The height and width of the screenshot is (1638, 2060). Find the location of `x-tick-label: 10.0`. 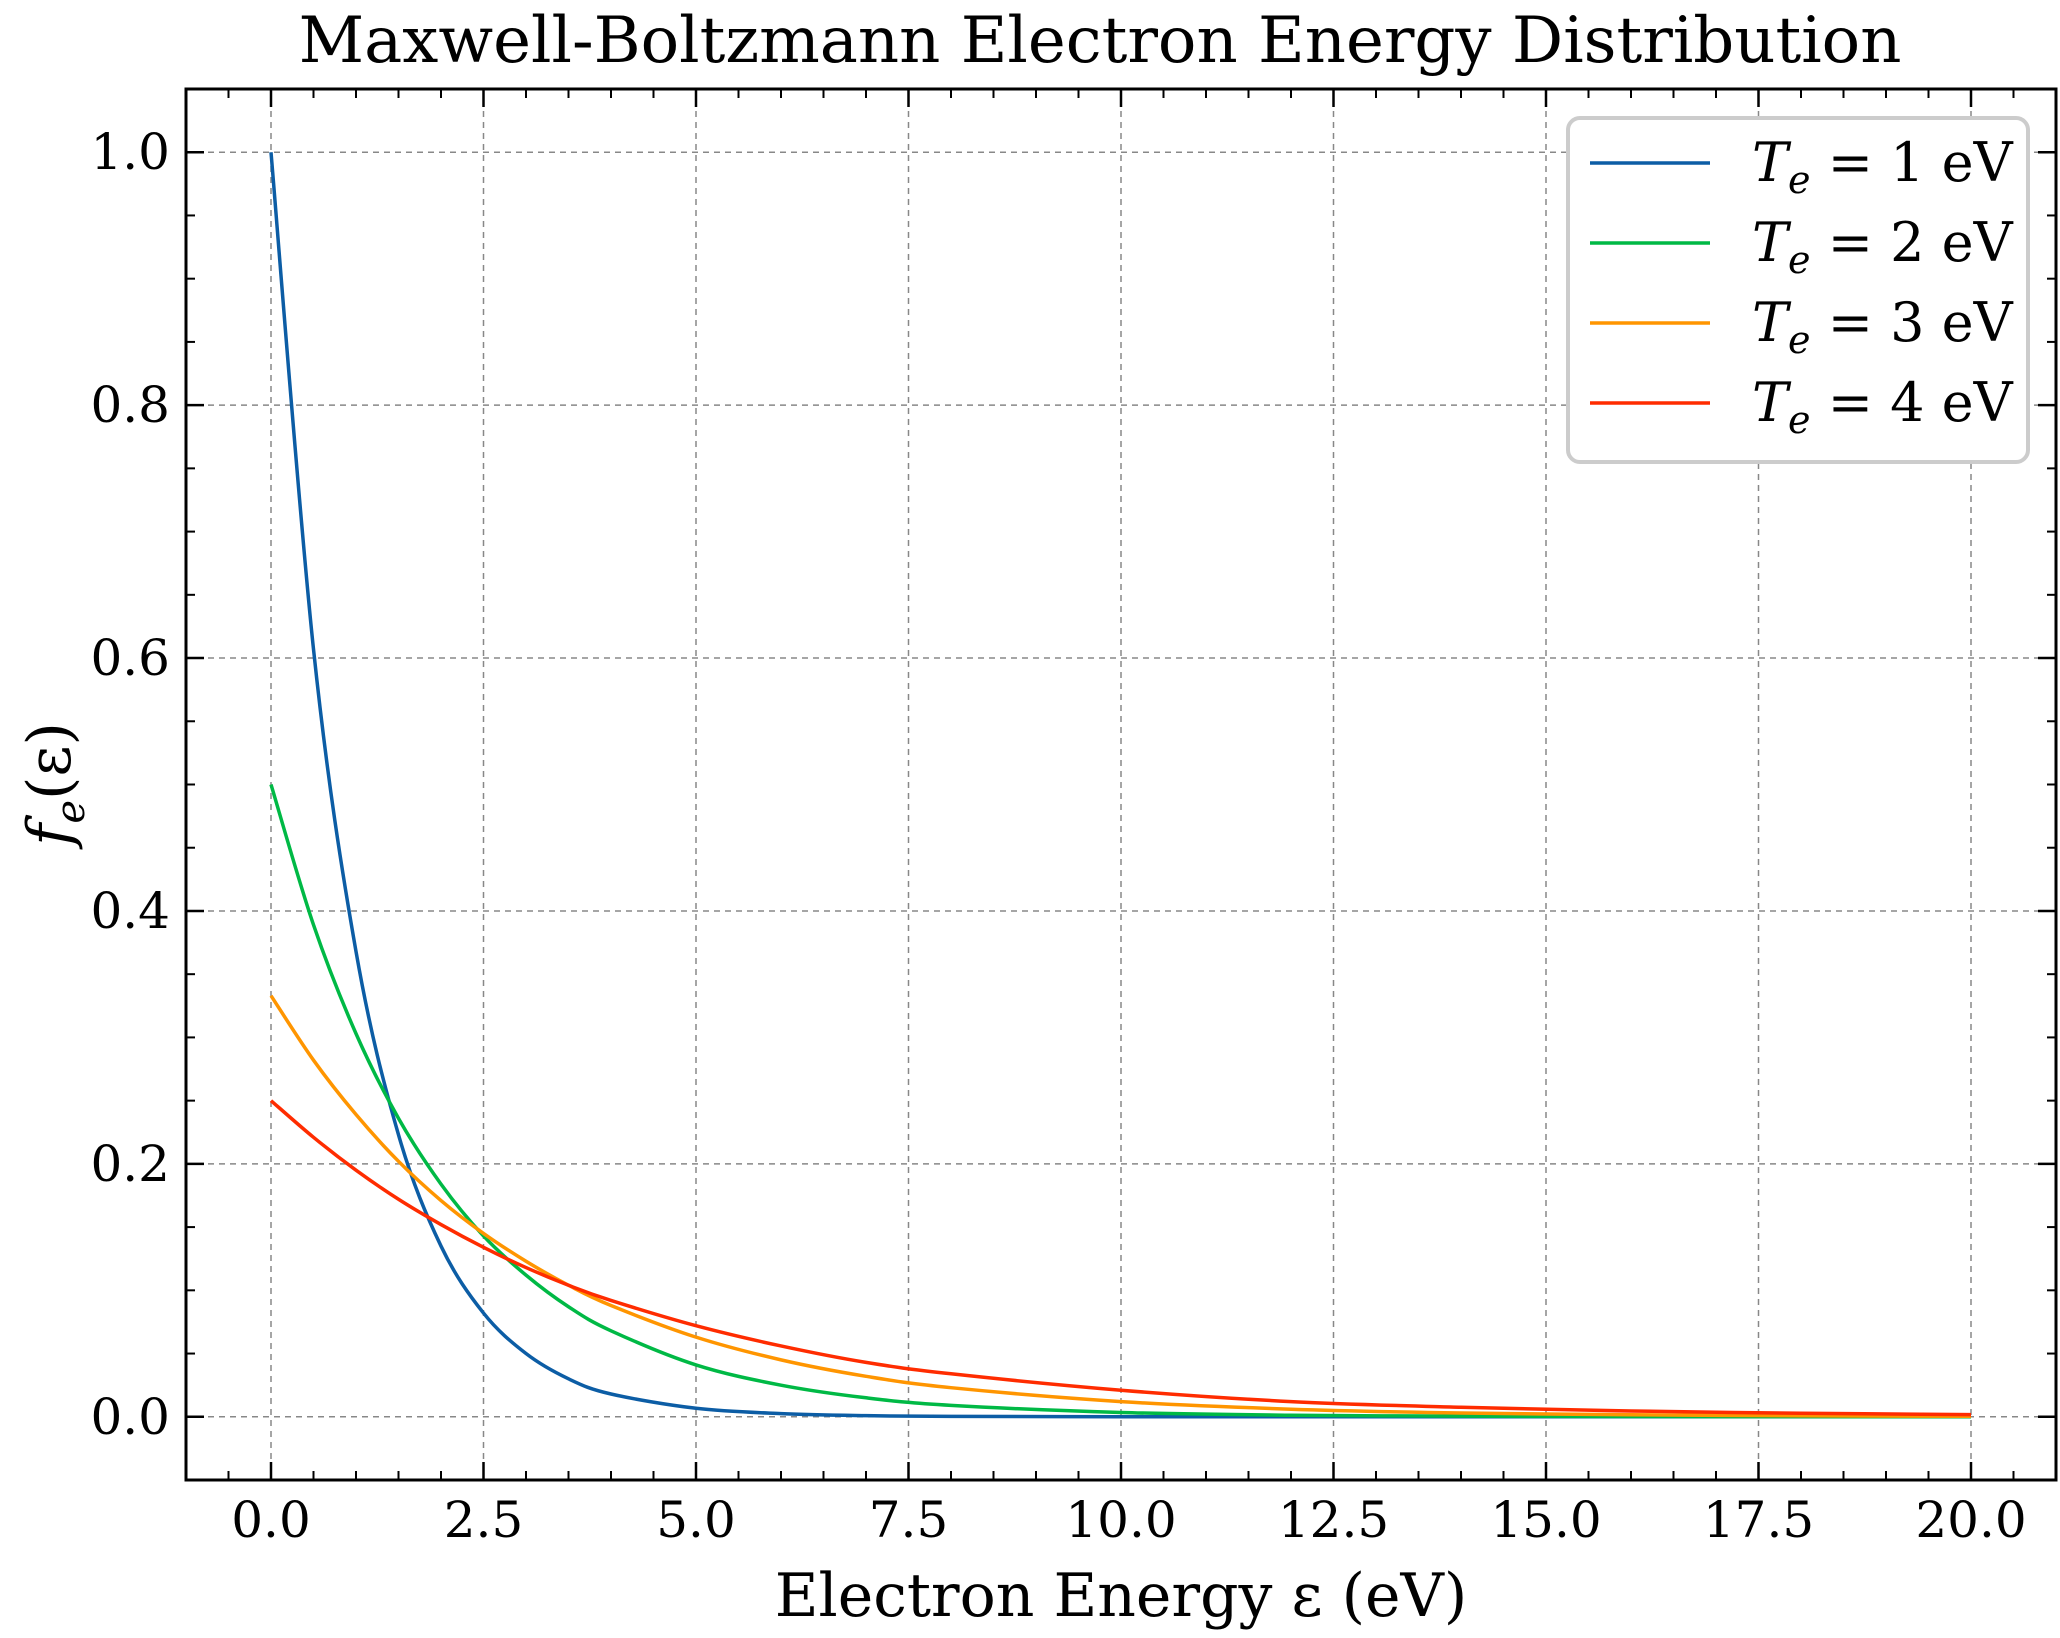

x-tick-label: 10.0 is located at coordinates (1120, 1520).